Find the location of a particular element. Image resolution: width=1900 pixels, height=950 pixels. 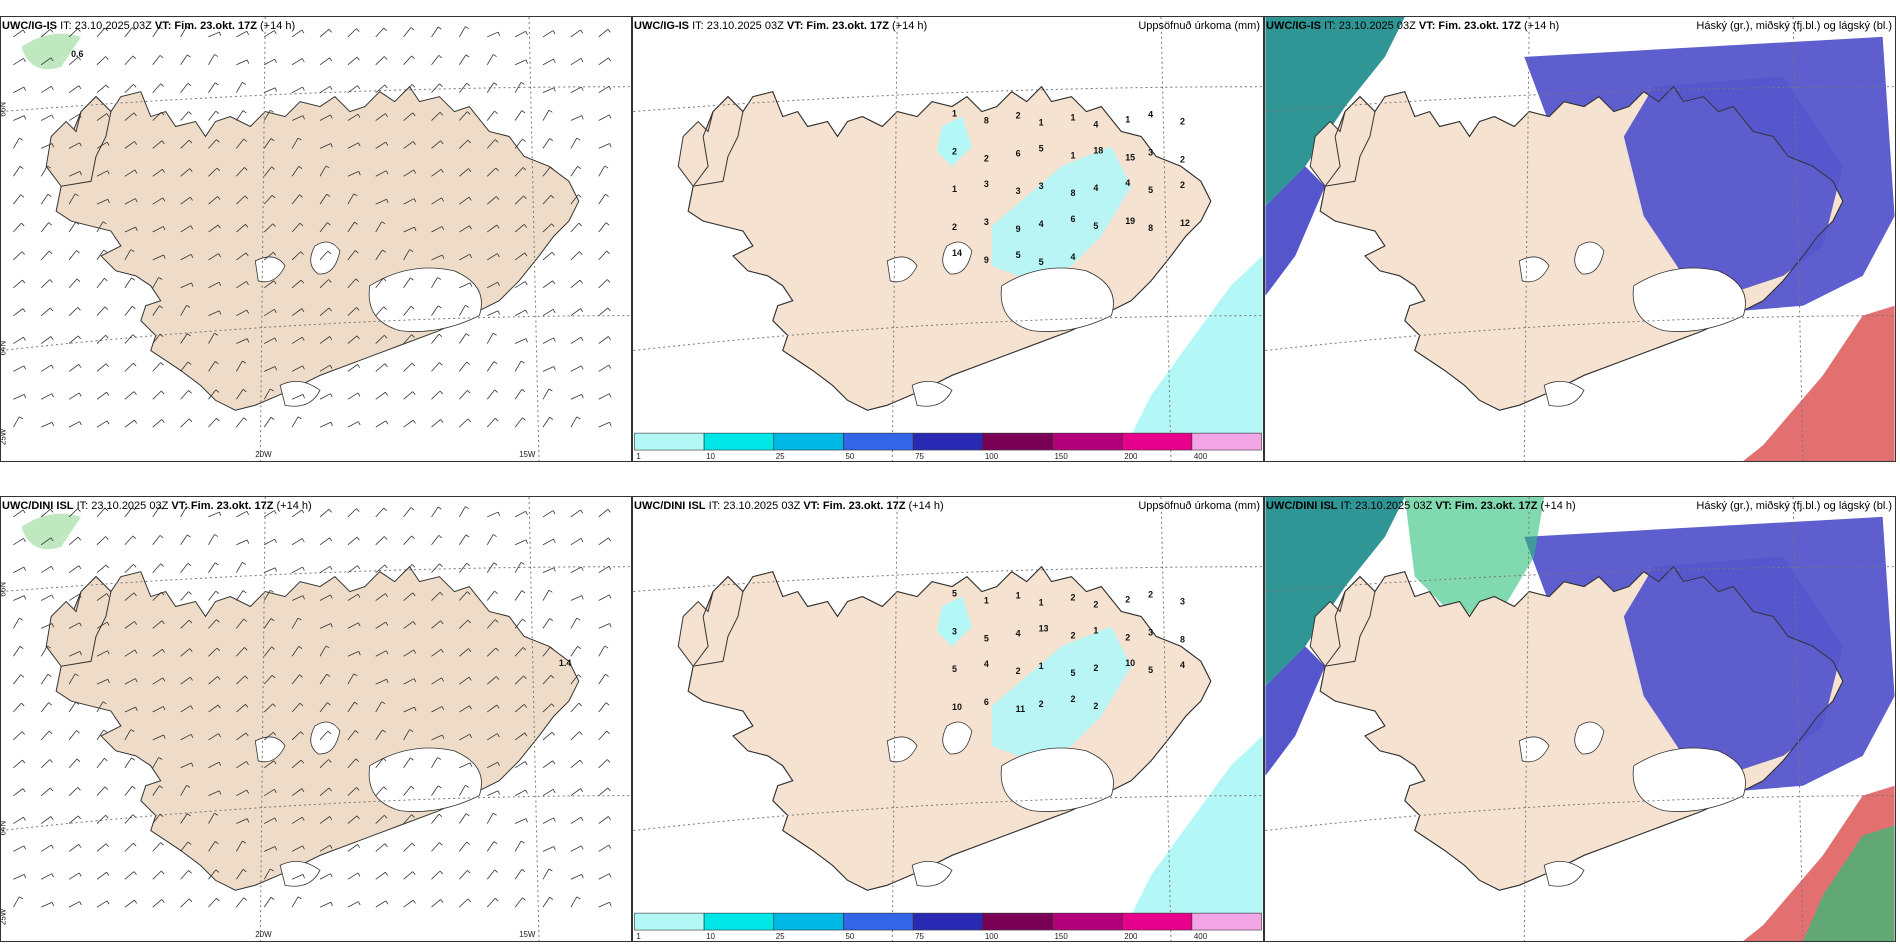

high-cloud-area is located at coordinates (1295, 231).